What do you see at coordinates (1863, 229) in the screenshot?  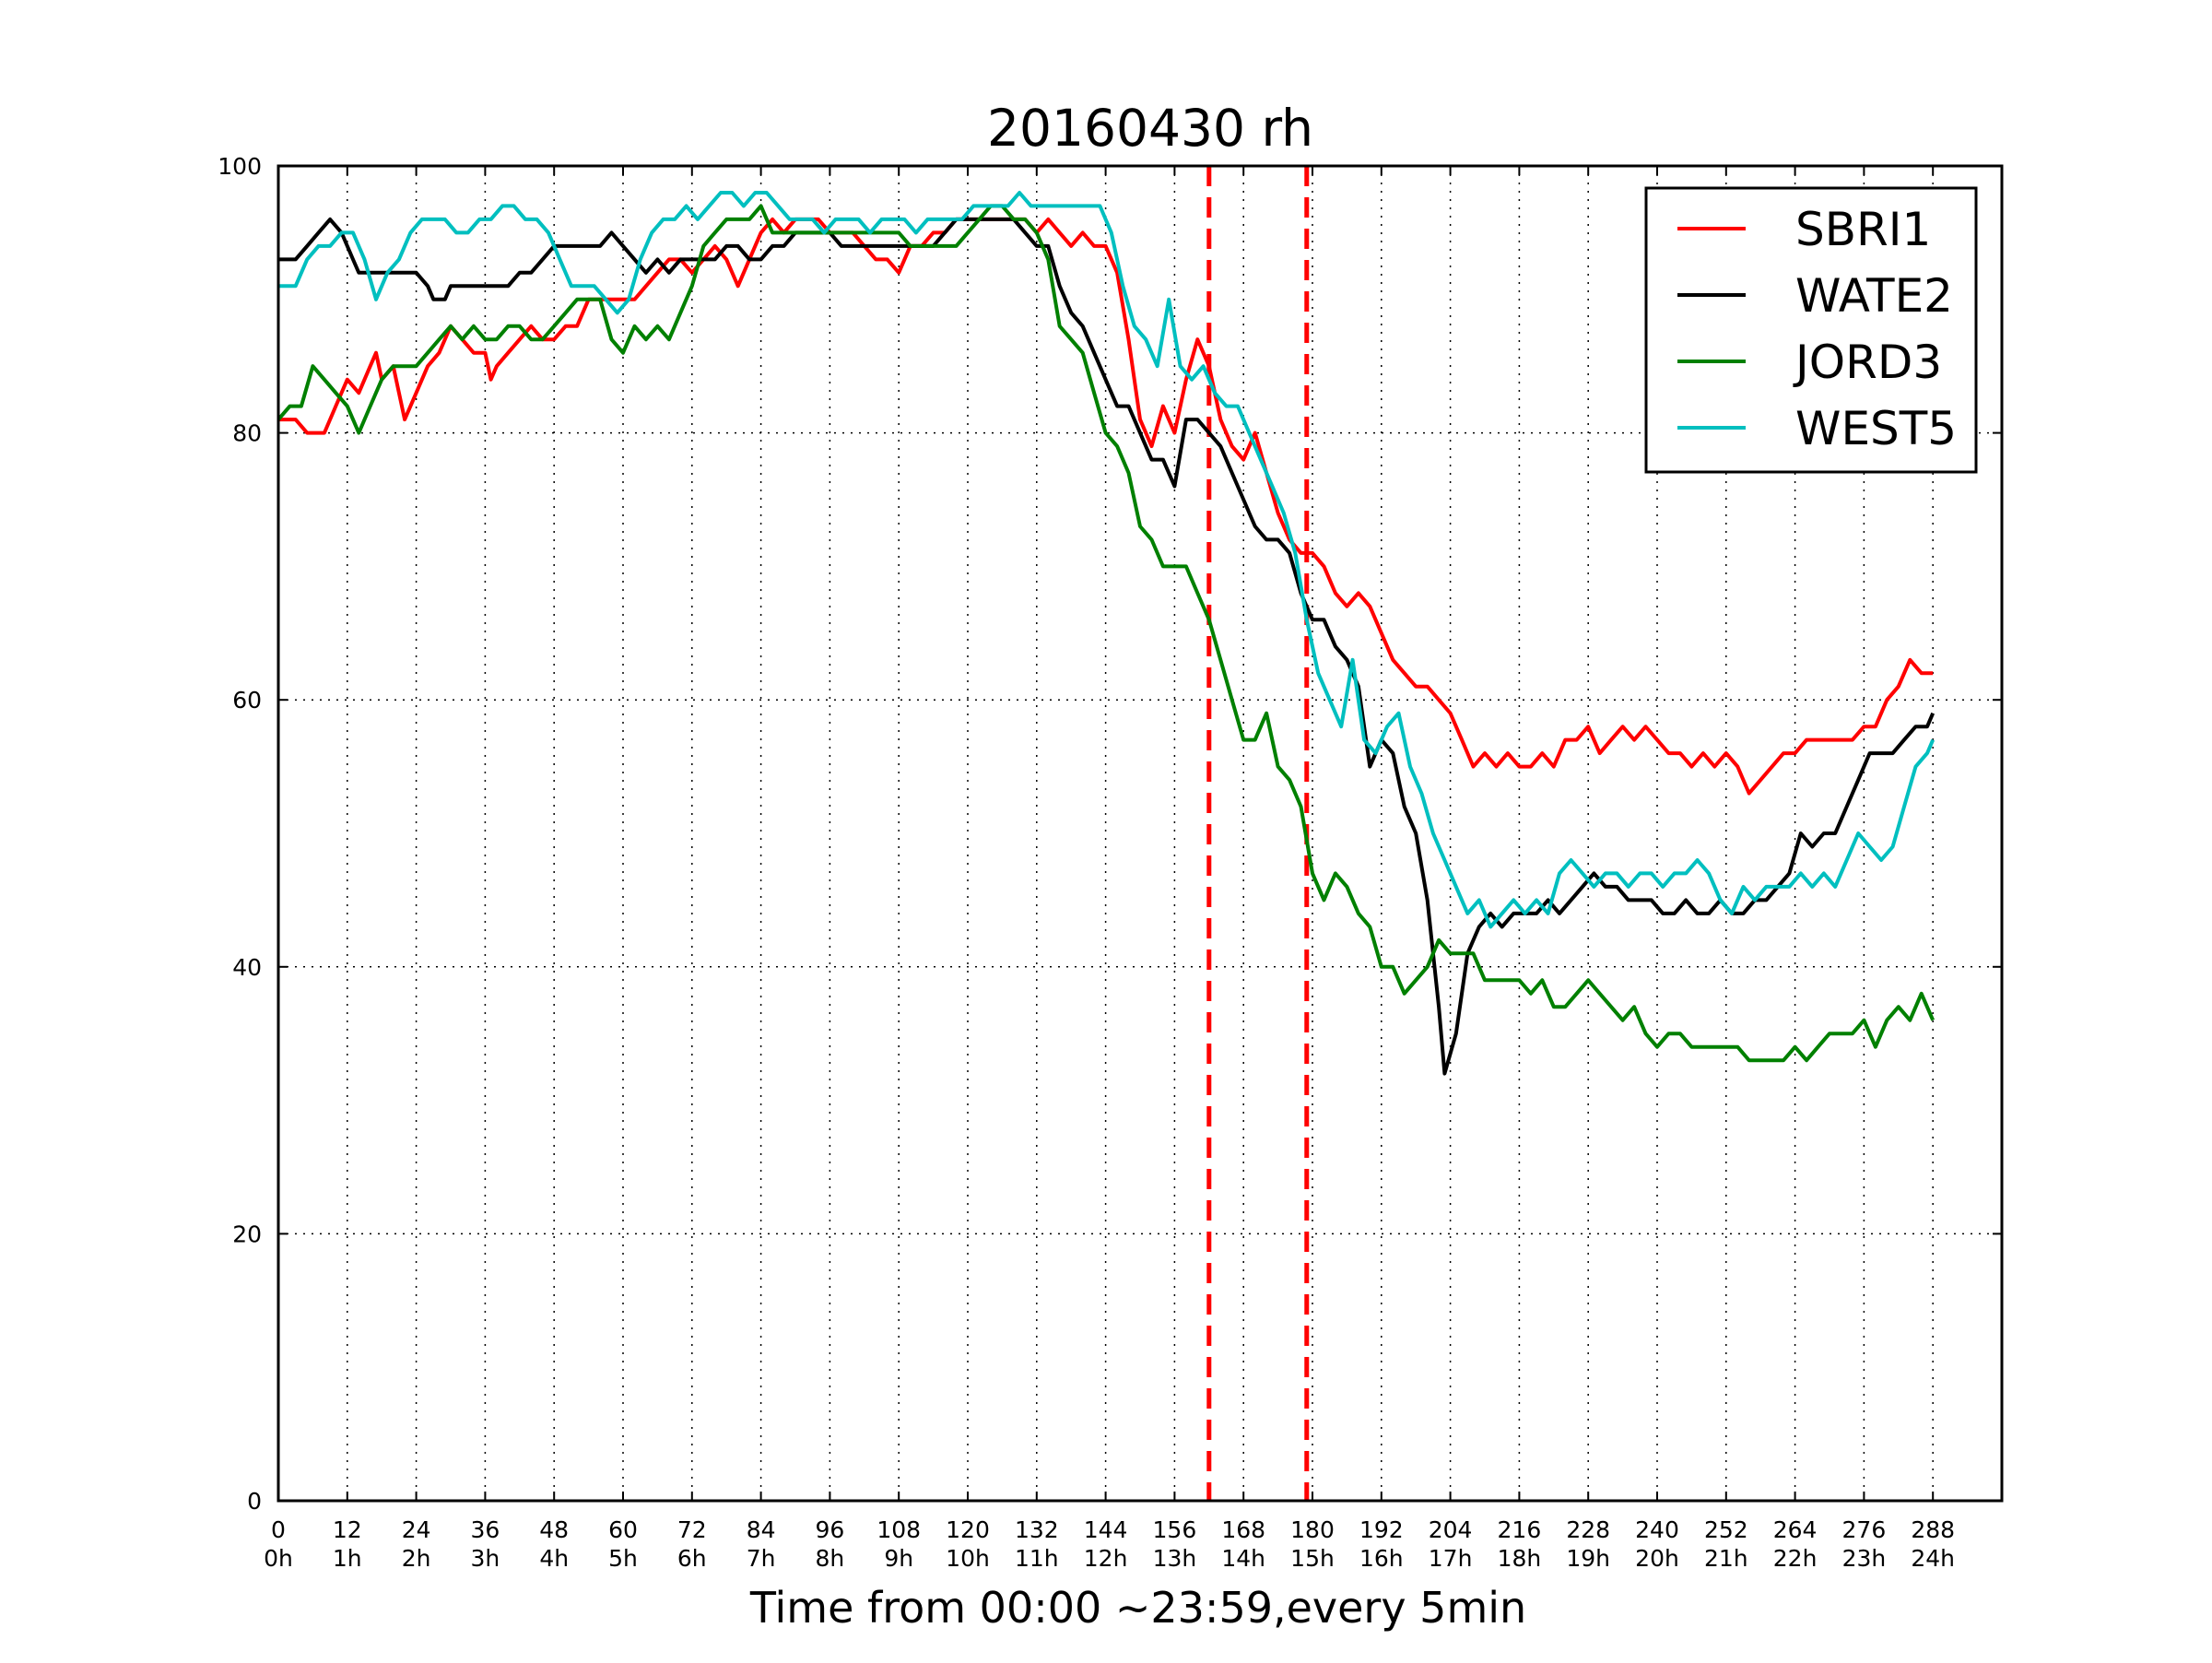 I see `legend-label-sbri1: SBRI1` at bounding box center [1863, 229].